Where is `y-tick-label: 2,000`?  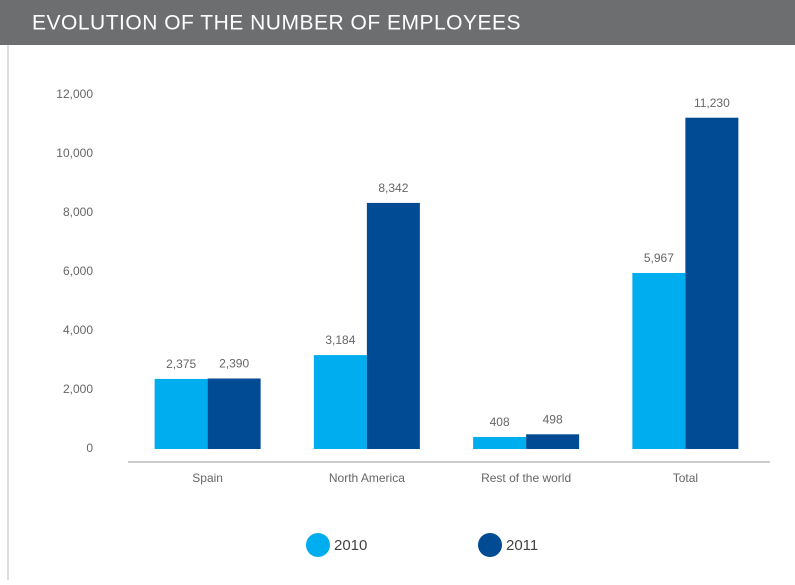 y-tick-label: 2,000 is located at coordinates (78, 389).